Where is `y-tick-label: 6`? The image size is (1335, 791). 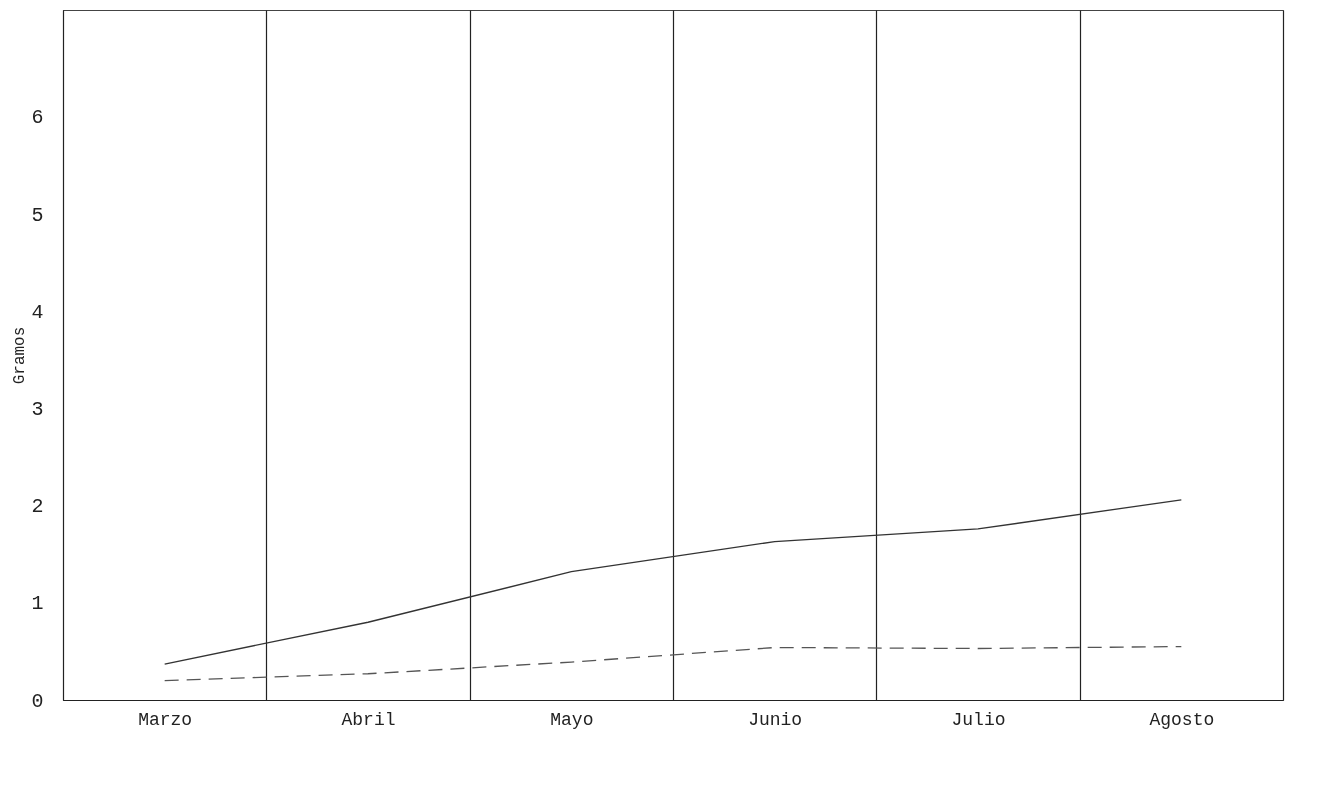
y-tick-label: 6 is located at coordinates (37, 118).